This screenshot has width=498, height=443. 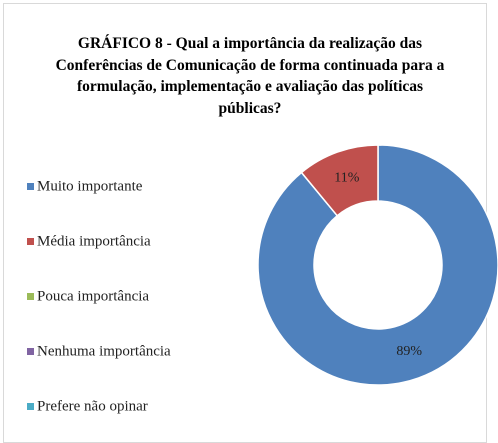 I want to click on legend-label: Prefere não opinar, so click(x=92, y=406).